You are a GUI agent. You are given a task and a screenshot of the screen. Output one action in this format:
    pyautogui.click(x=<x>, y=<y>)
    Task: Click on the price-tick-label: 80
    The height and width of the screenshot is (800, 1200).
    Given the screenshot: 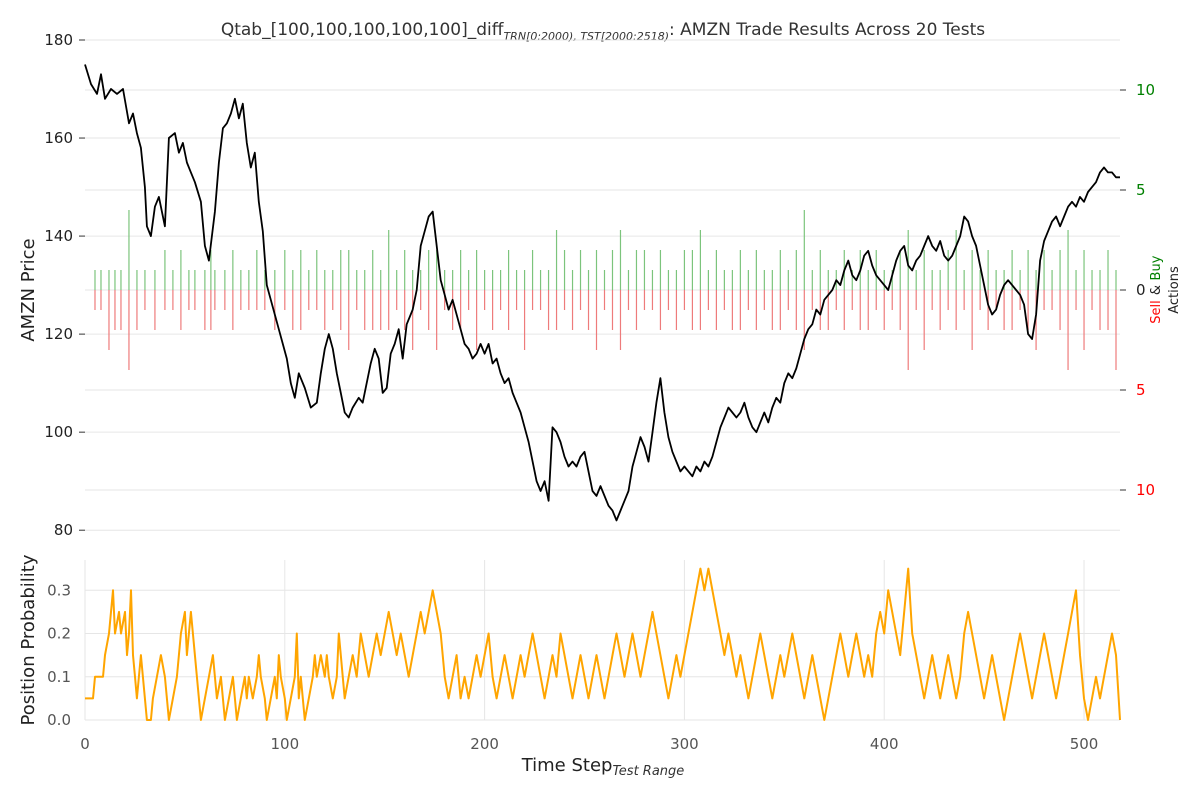 What is the action you would take?
    pyautogui.click(x=63, y=530)
    